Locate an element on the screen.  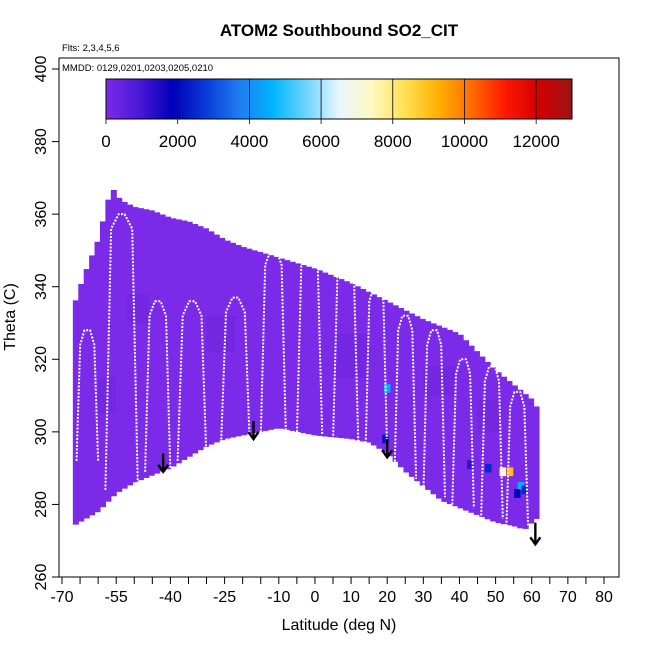
colorbar-tick-label: 4000 is located at coordinates (249, 141).